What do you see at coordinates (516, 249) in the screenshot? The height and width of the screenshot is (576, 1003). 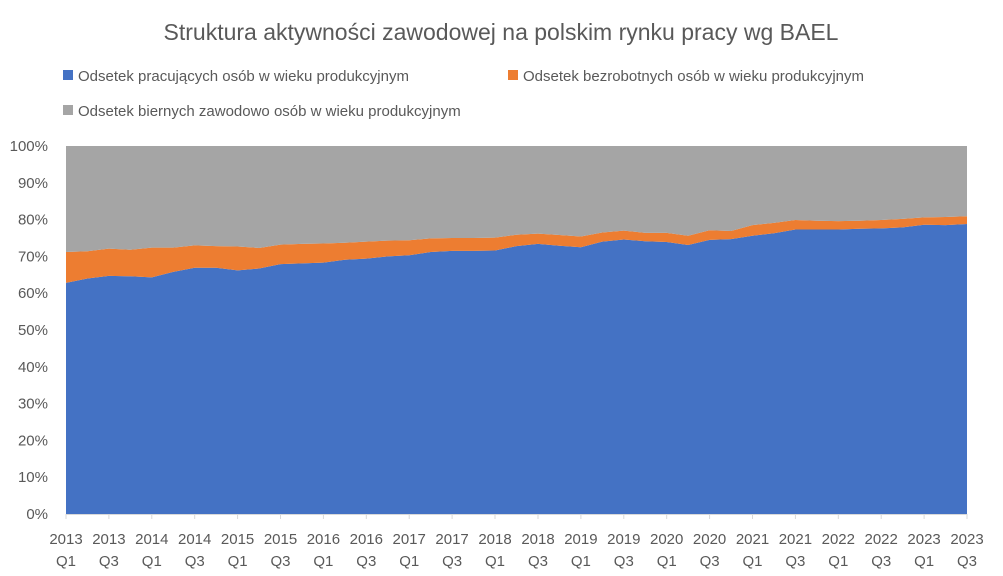 I see `area-series-unemployed` at bounding box center [516, 249].